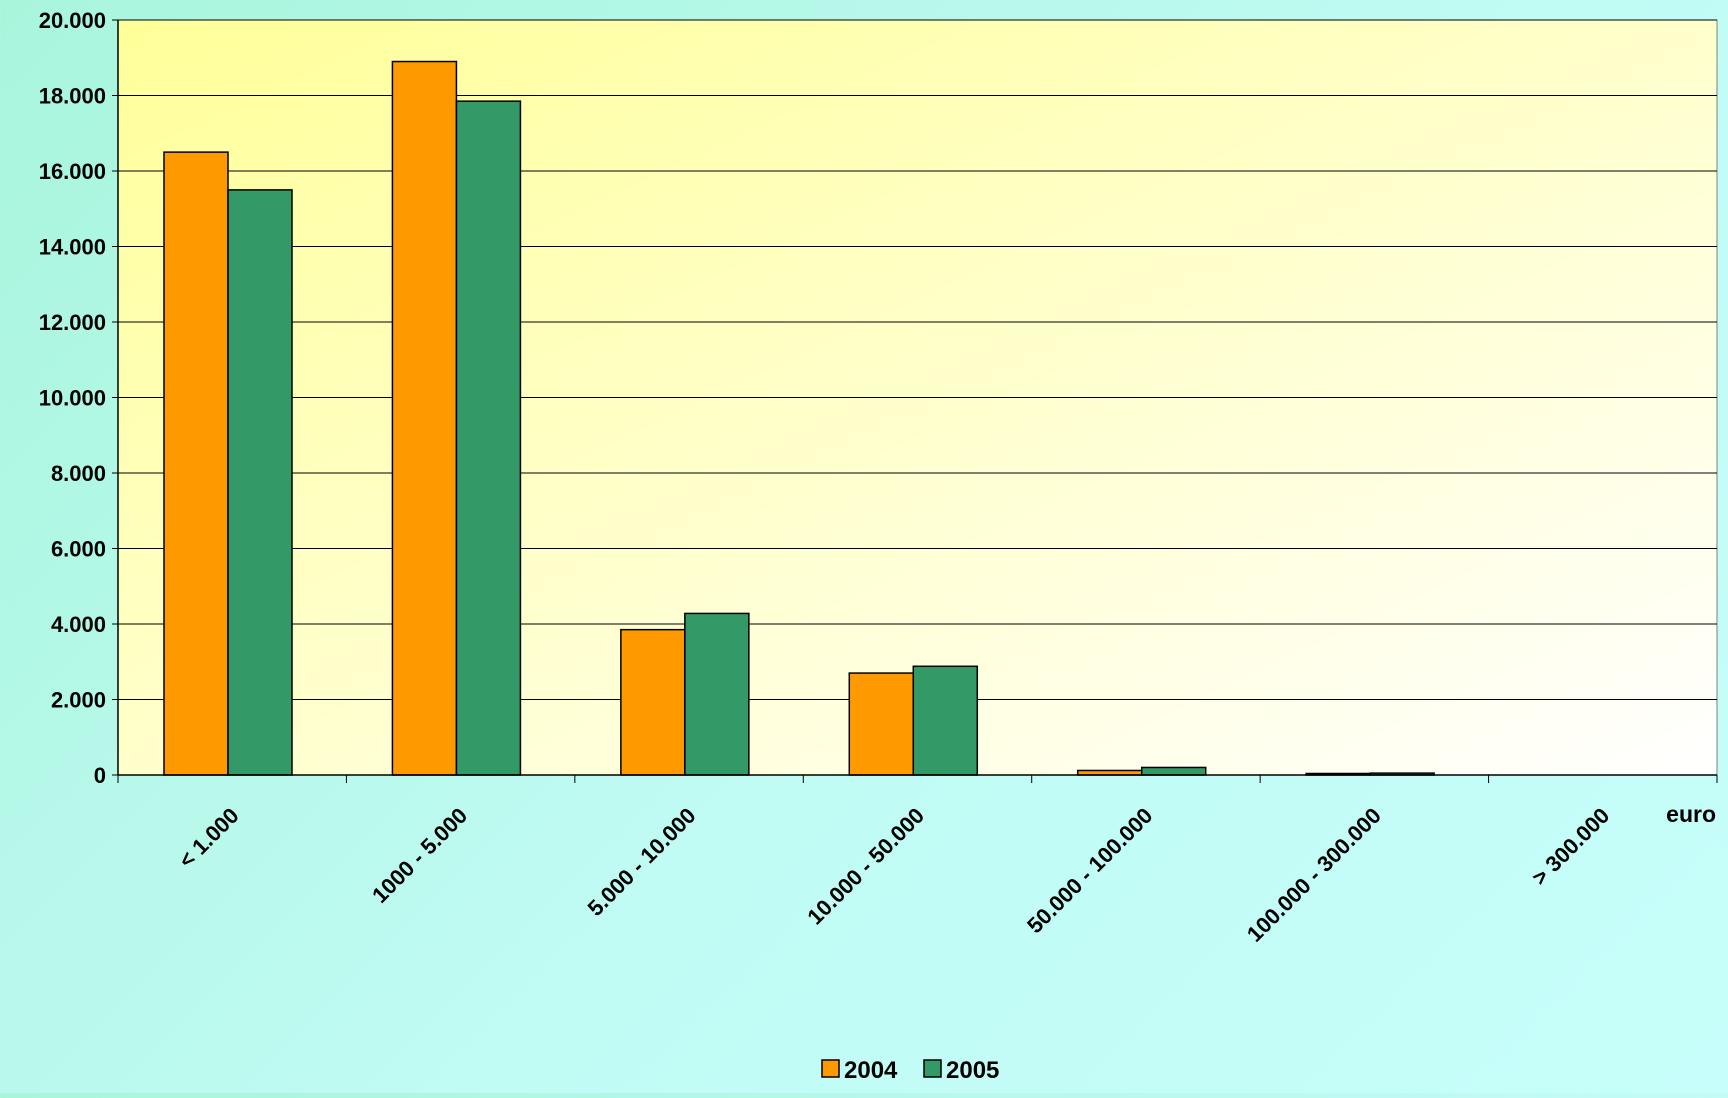 This screenshot has width=1728, height=1098. What do you see at coordinates (100, 775) in the screenshot?
I see `y-tick-label: 0` at bounding box center [100, 775].